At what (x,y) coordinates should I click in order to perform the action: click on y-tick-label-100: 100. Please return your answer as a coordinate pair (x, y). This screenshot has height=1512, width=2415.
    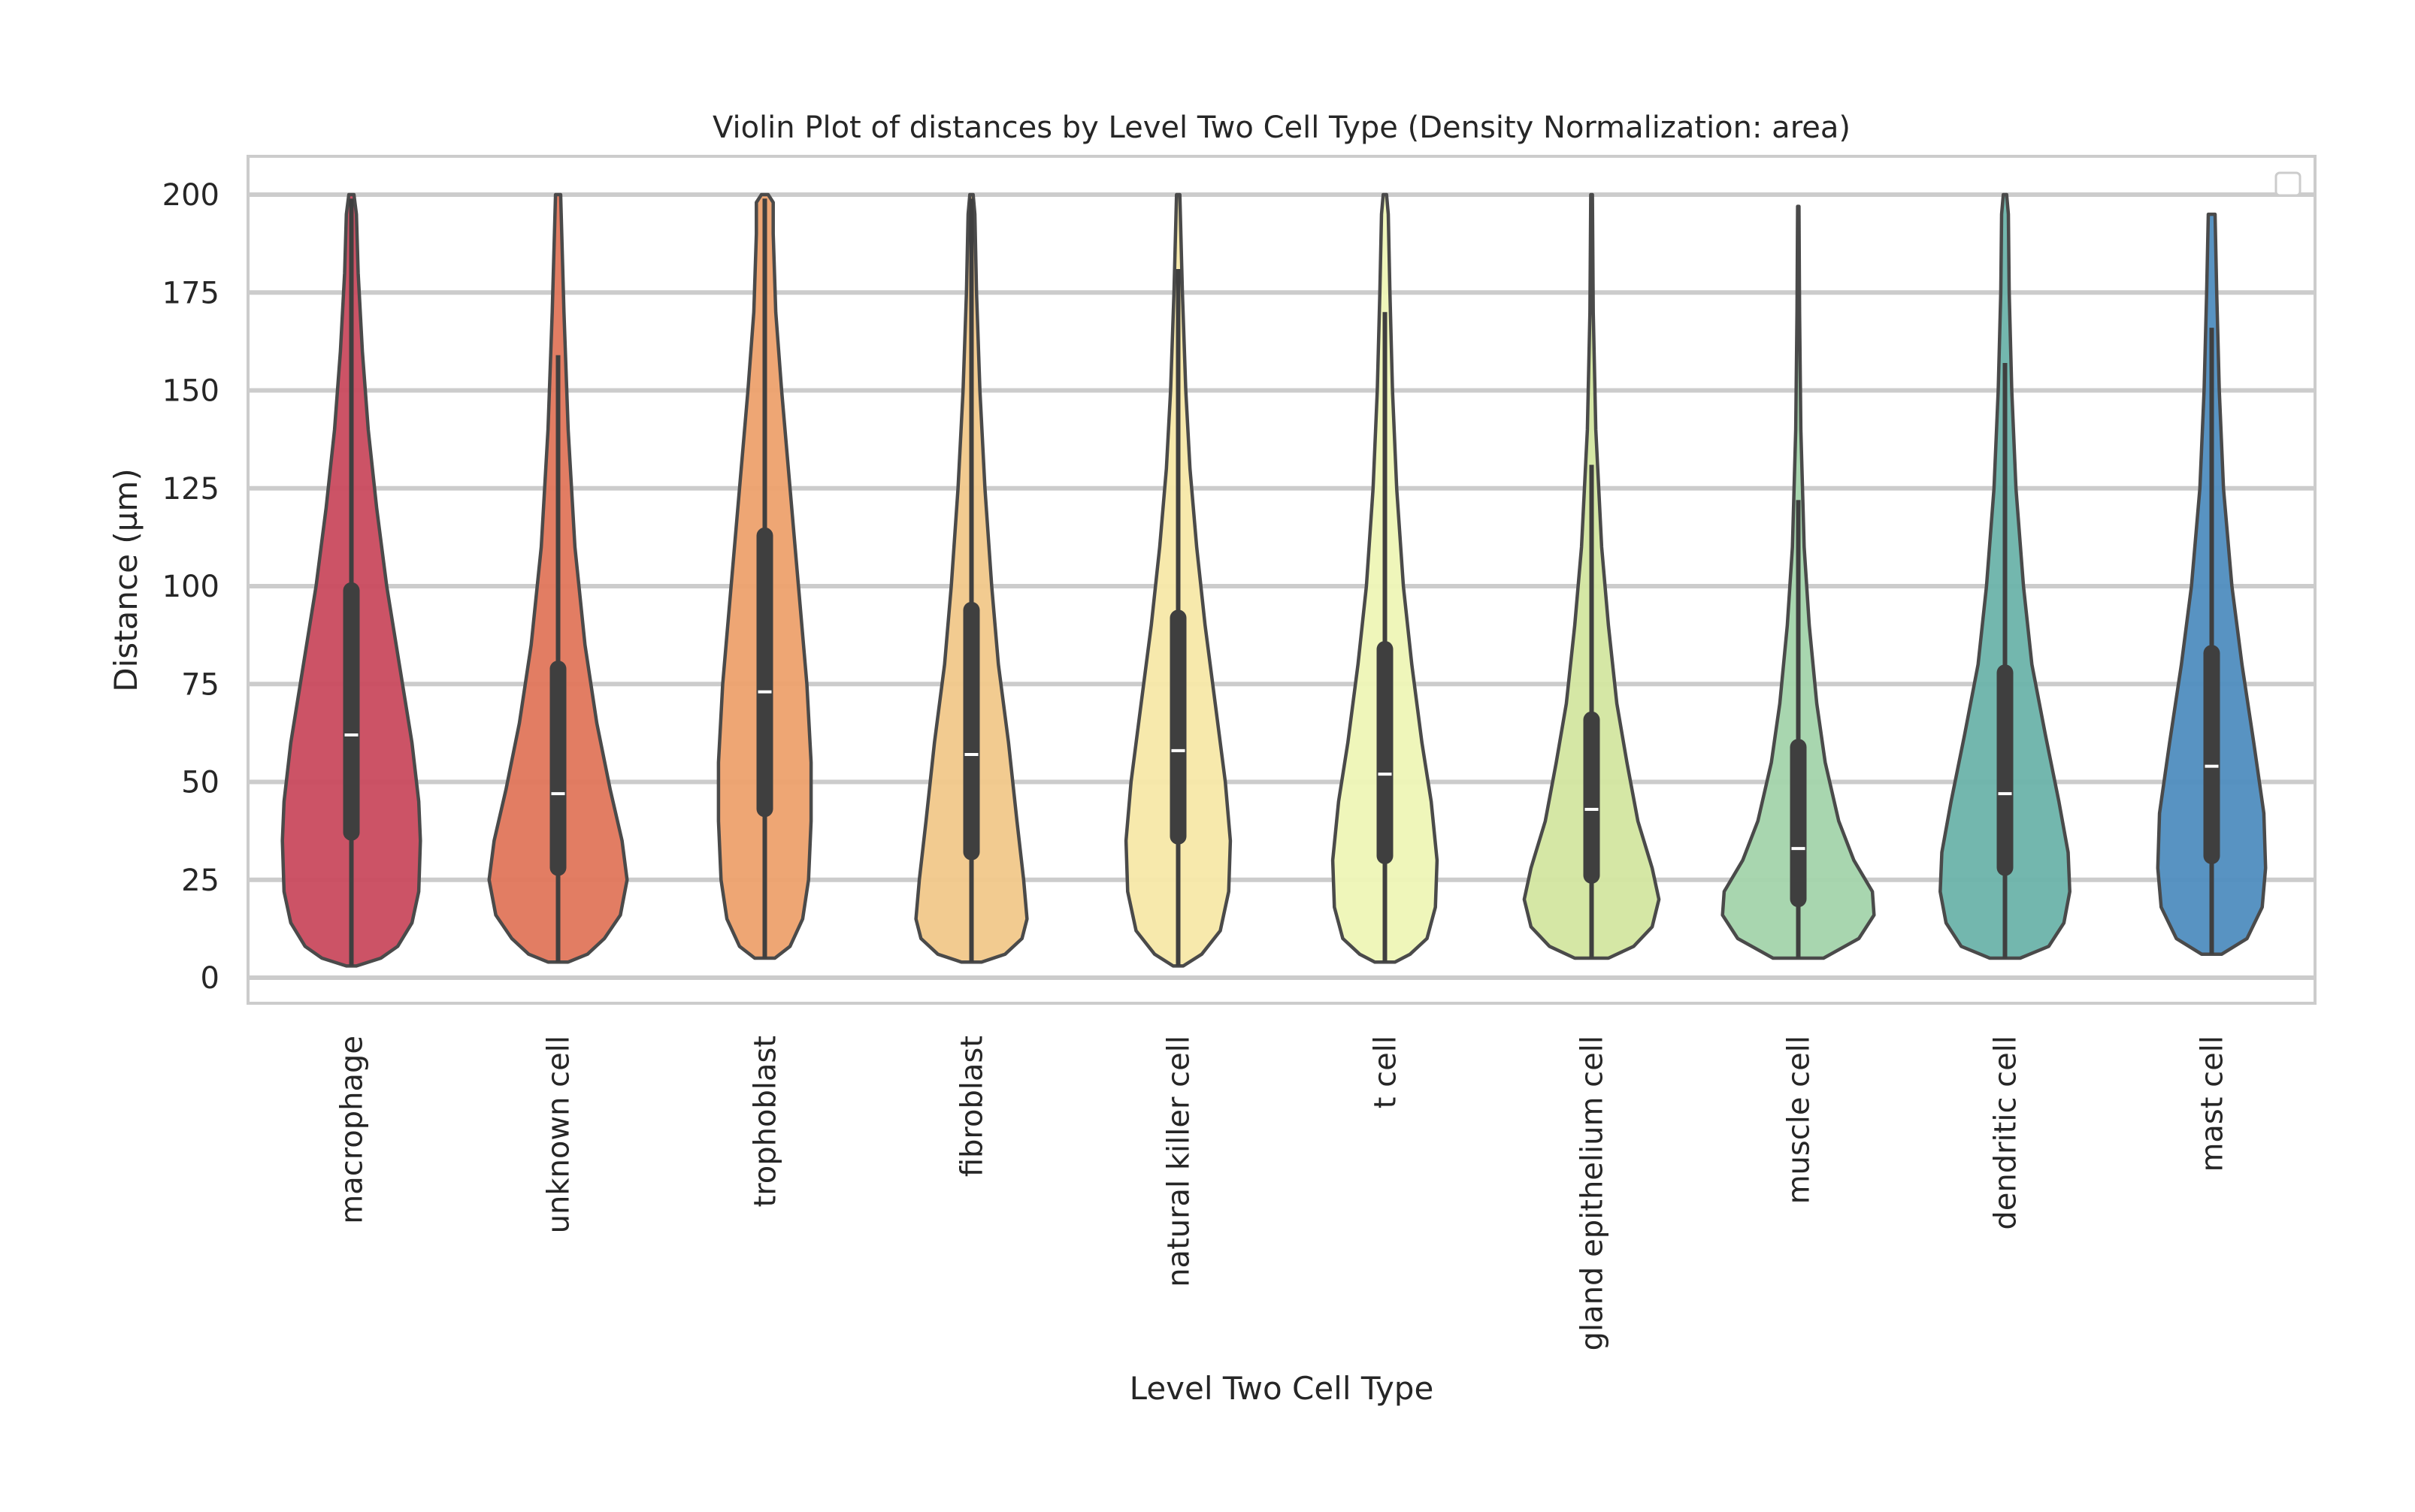
    Looking at the image, I should click on (191, 587).